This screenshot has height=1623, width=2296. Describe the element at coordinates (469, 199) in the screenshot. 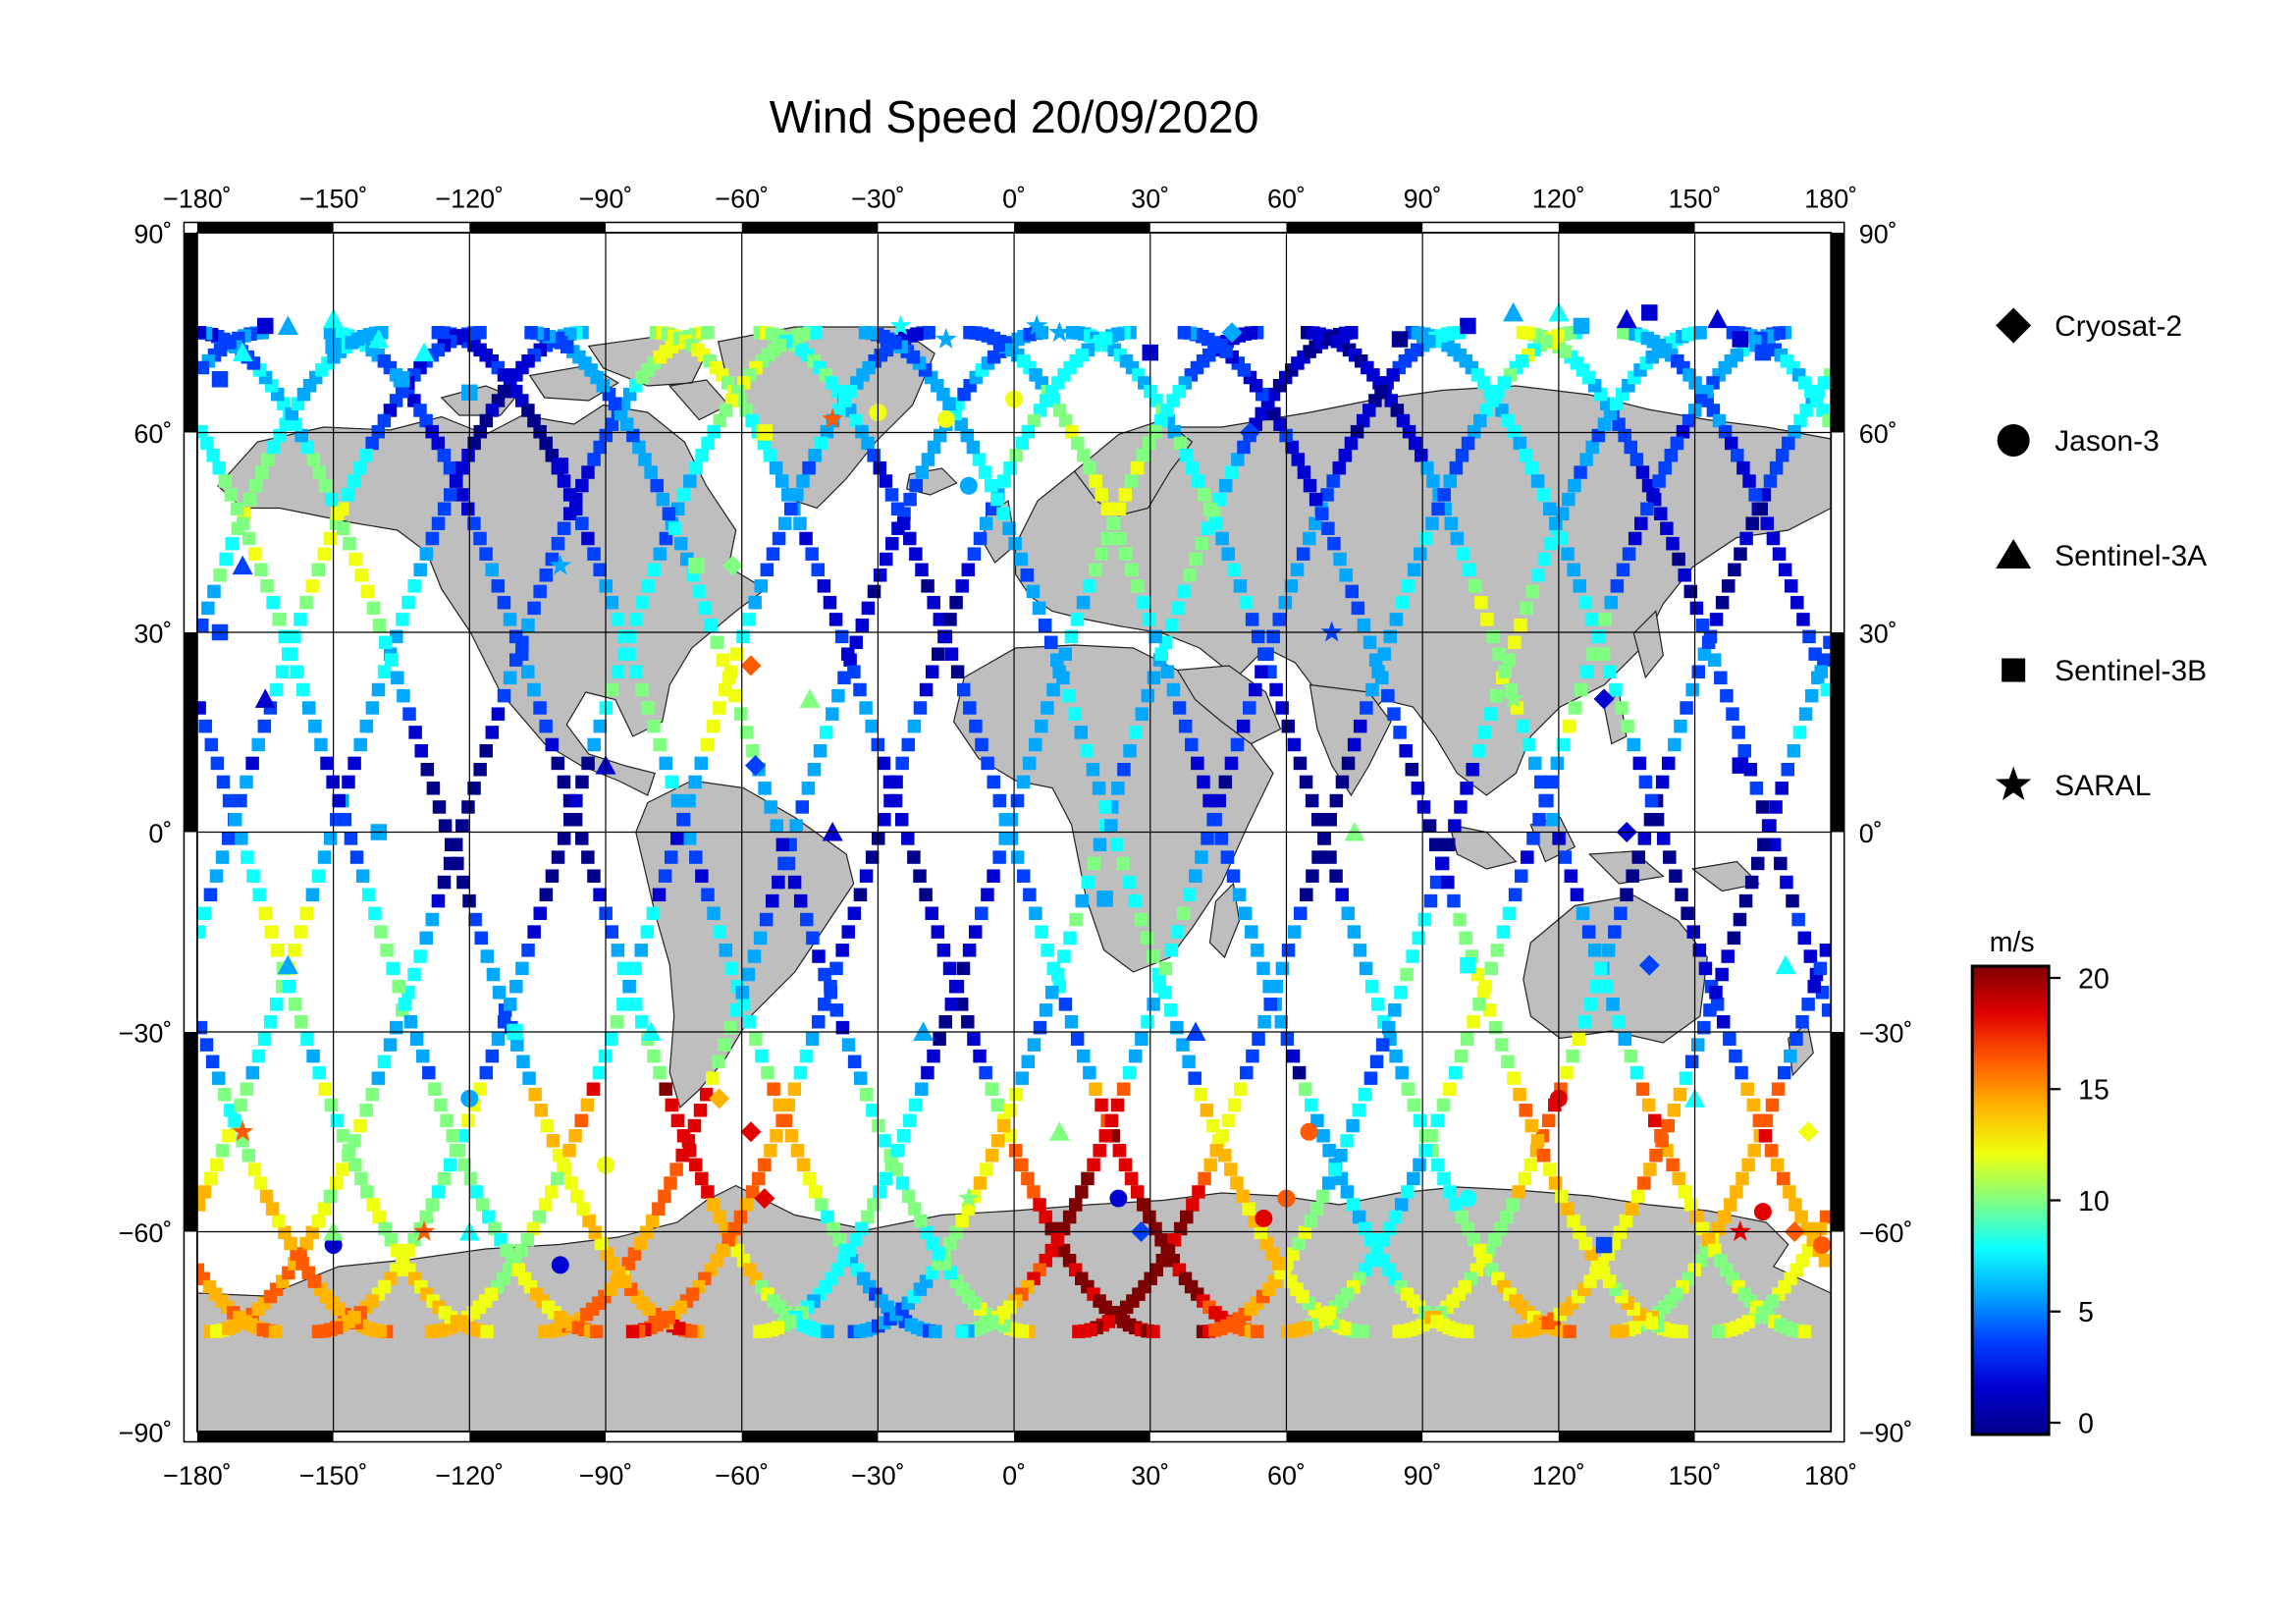

I see `lon-tick-label-top: −120˚` at that location.